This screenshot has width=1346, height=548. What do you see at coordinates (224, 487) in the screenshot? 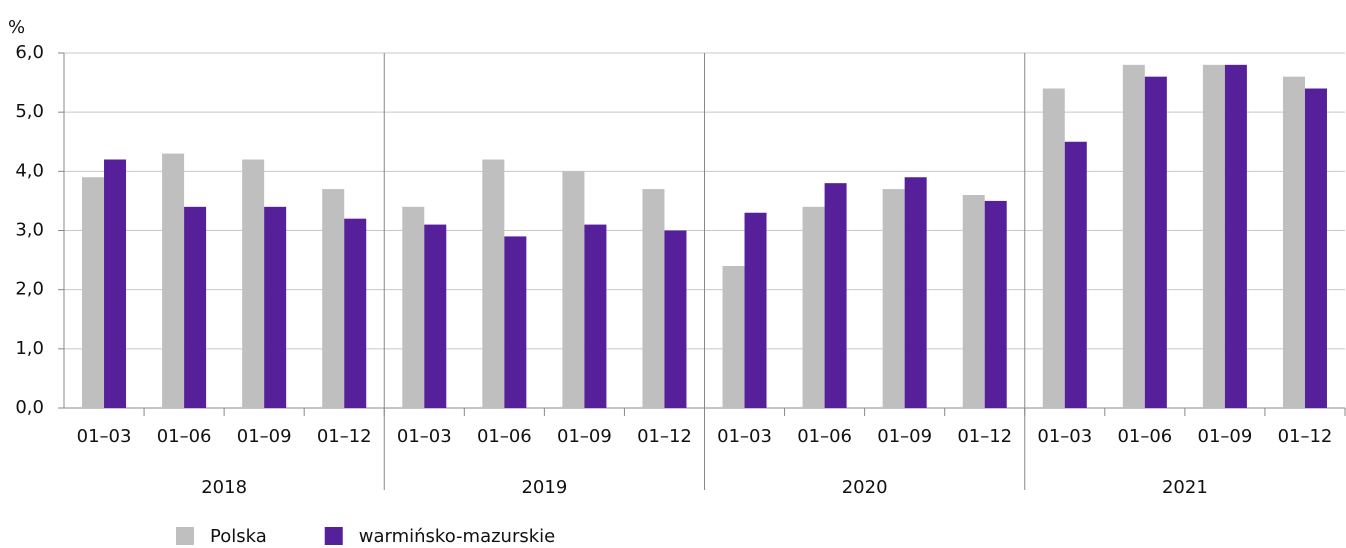
I see `group-label: 2018` at bounding box center [224, 487].